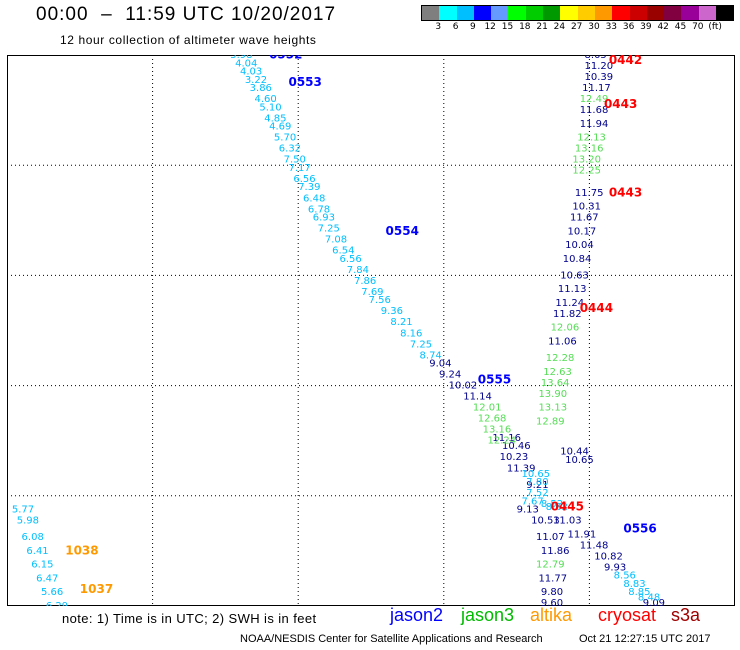  Describe the element at coordinates (365, 281) in the screenshot. I see `swh-value: 7.86` at that location.